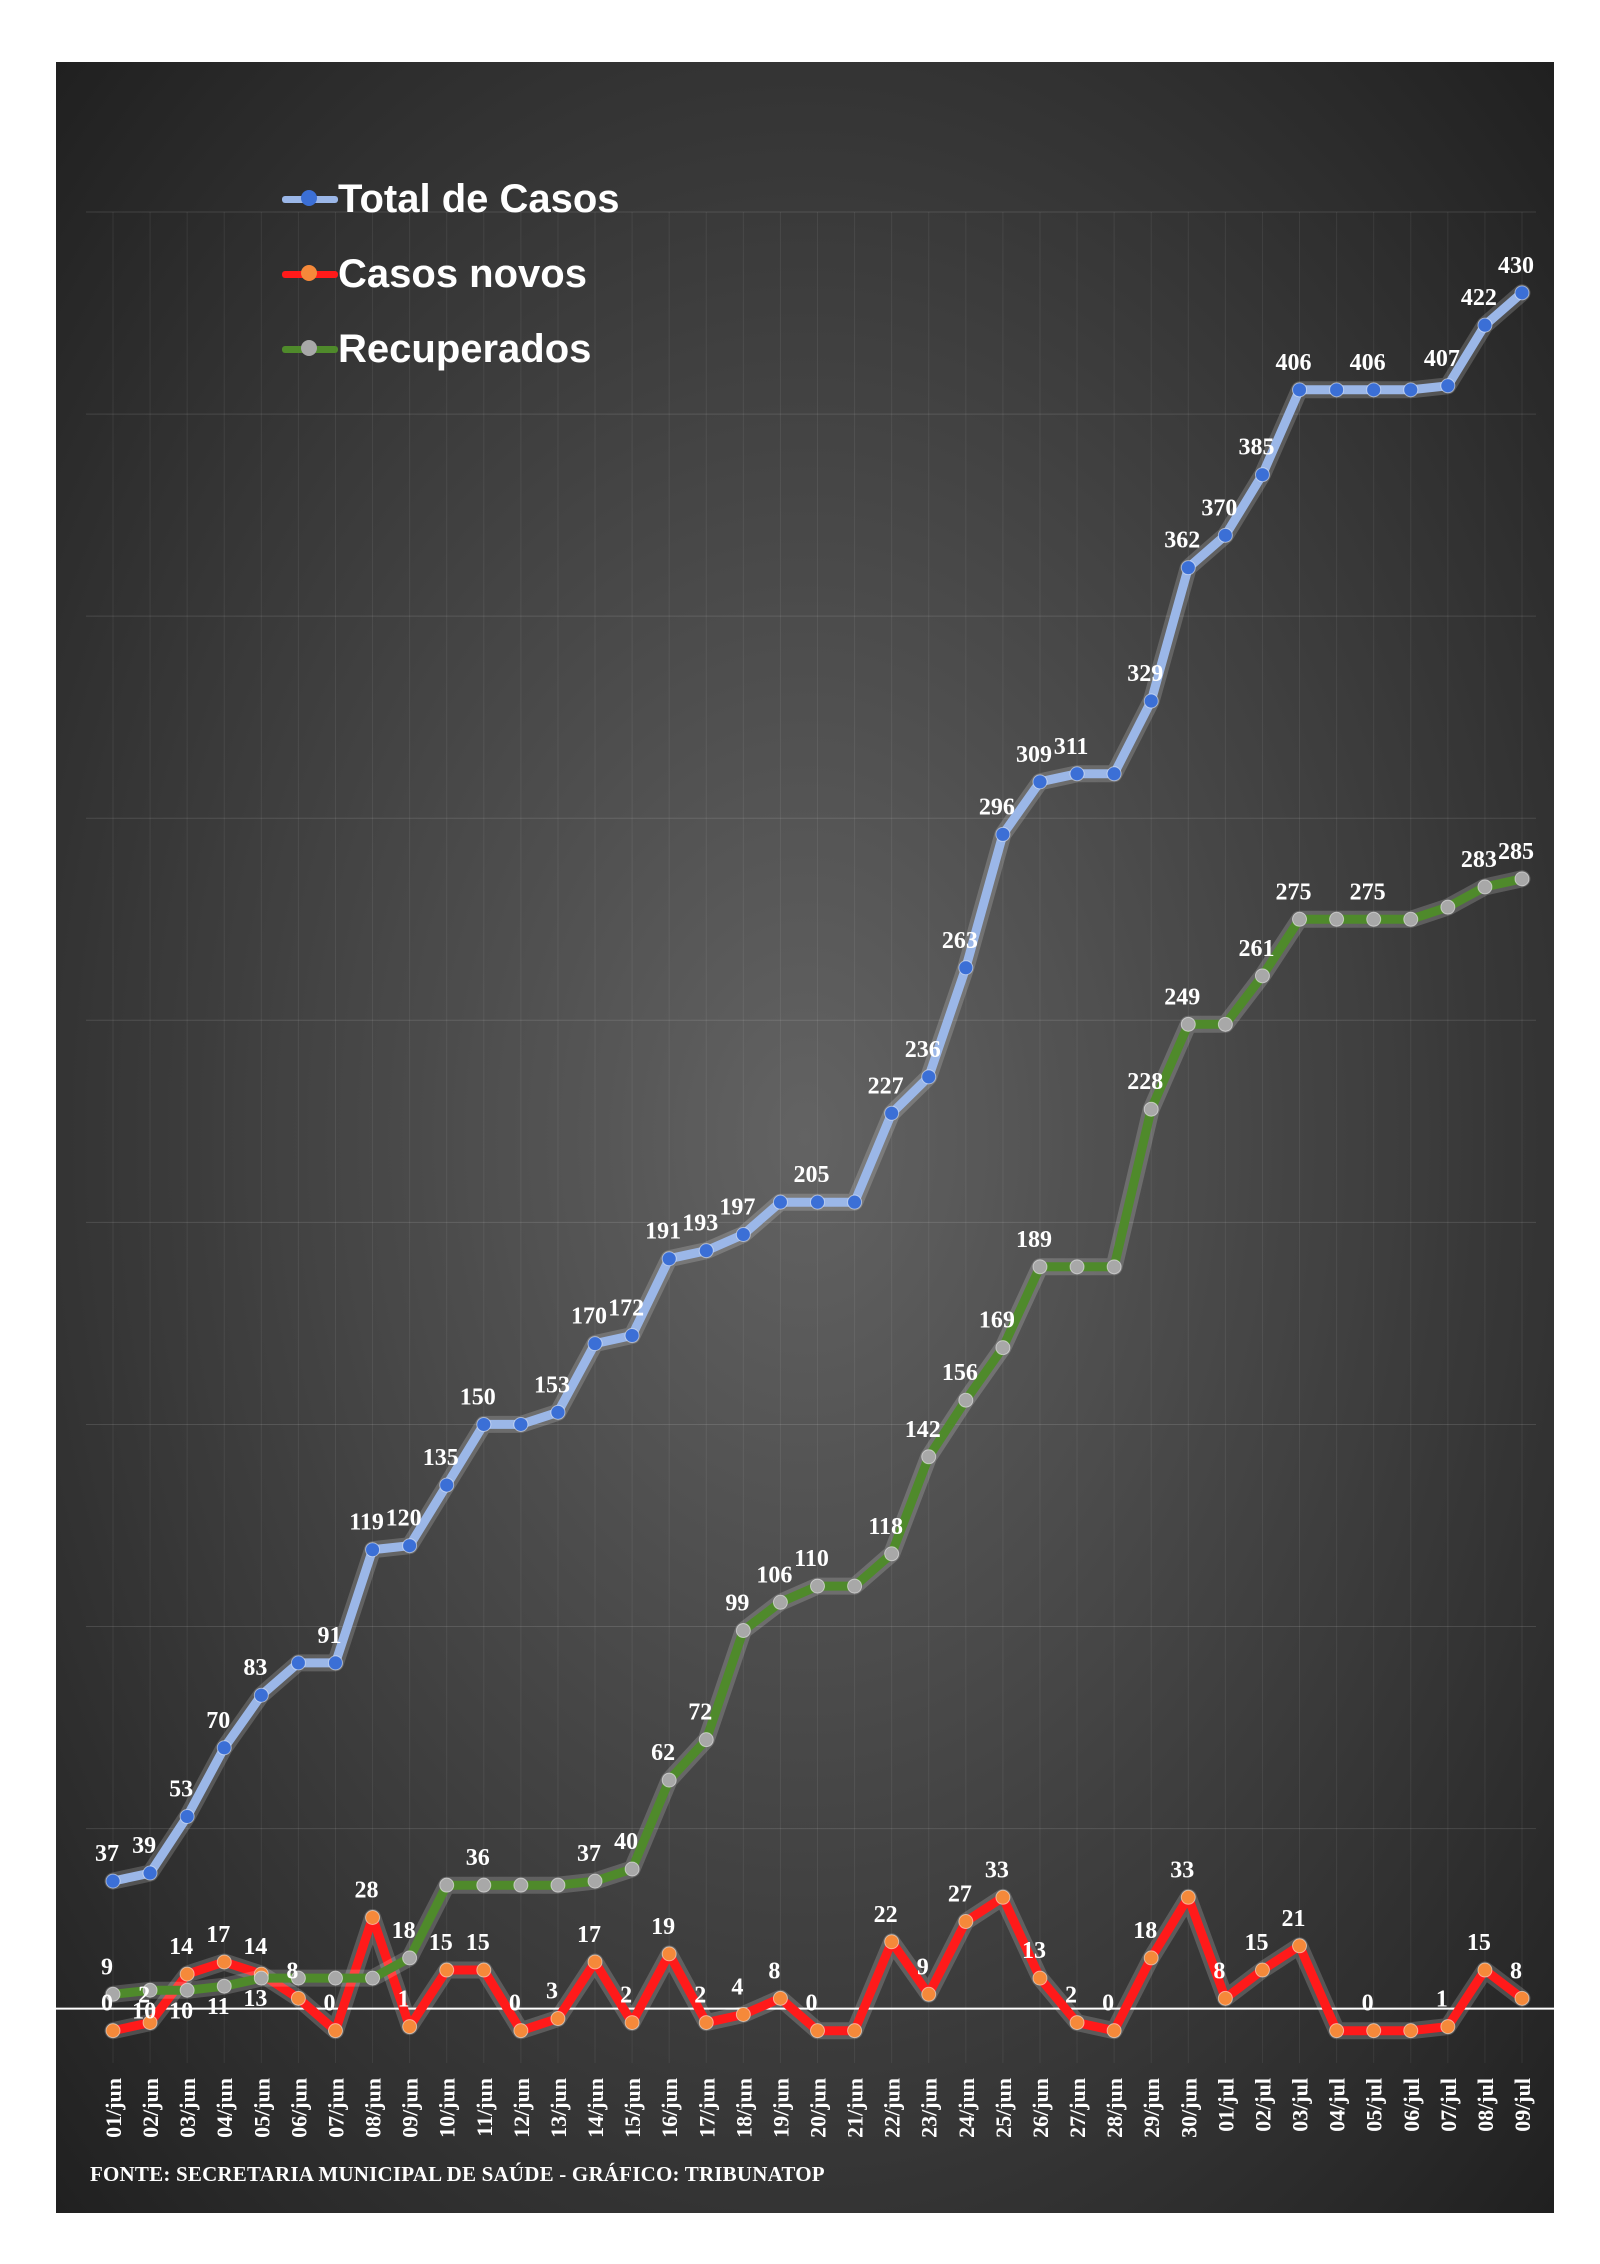  I want to click on x-tick-label: 07/jun, so click(335, 2108).